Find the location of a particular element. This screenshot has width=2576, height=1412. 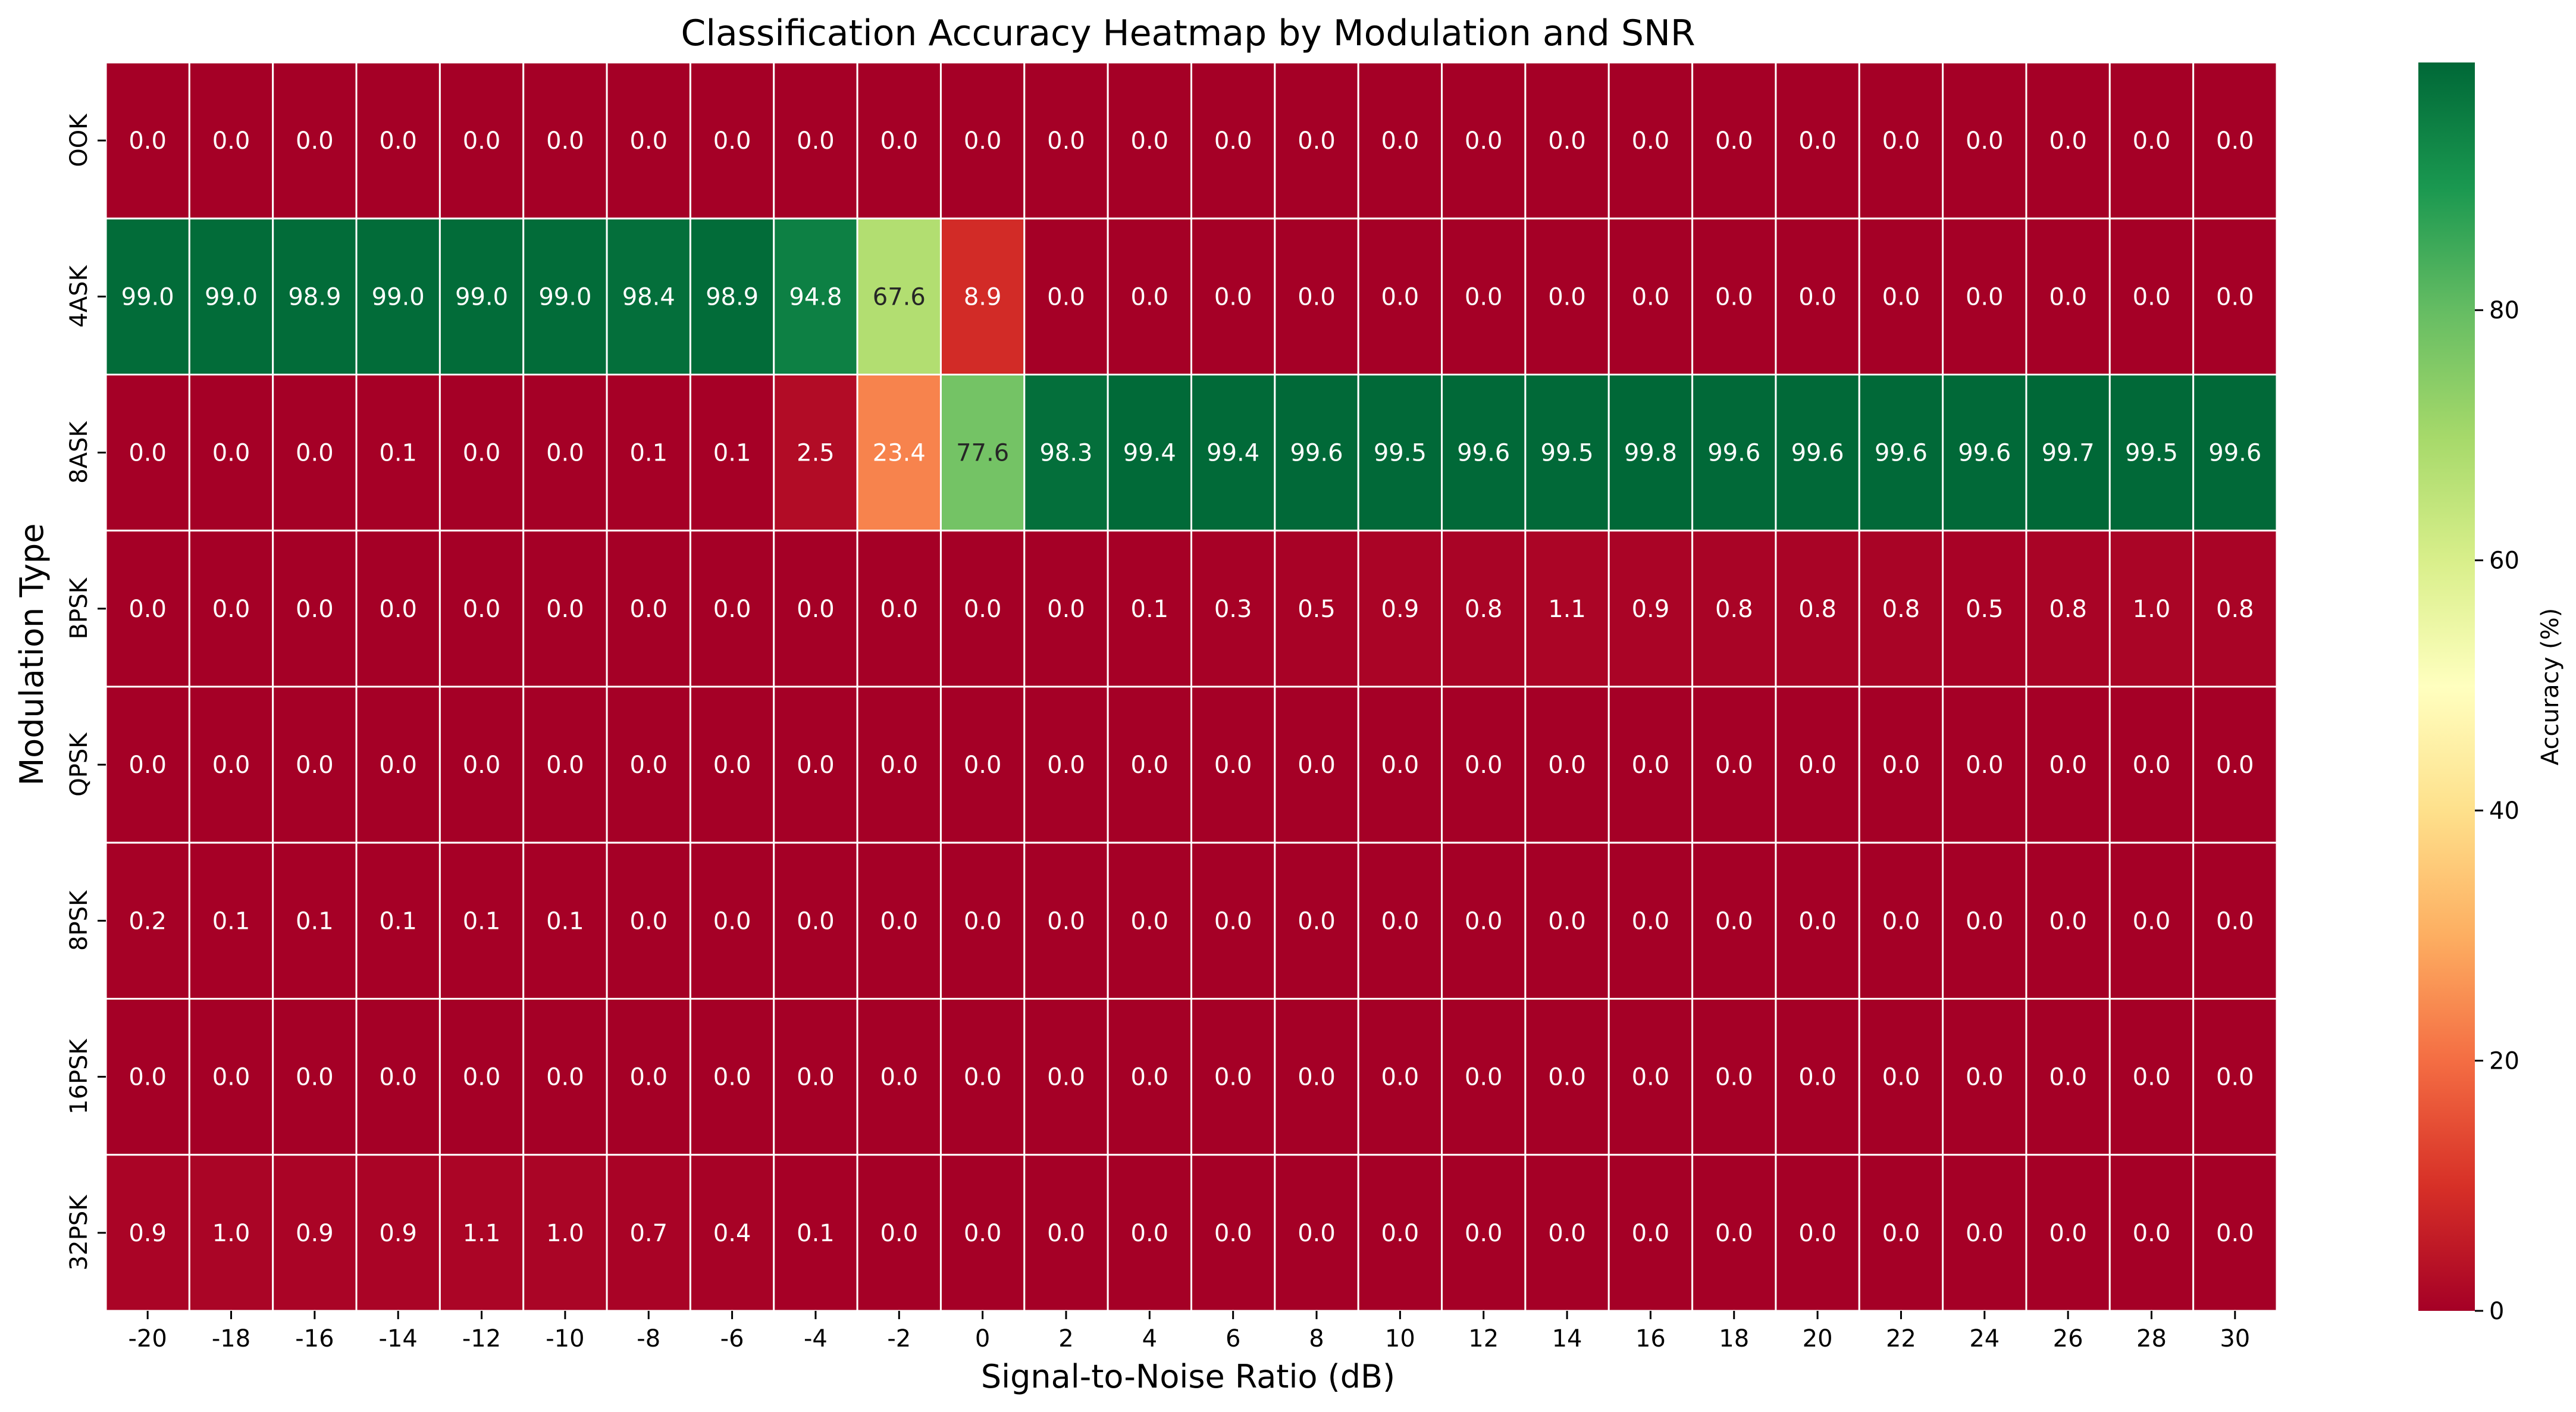

cell-value-label: 77.6 is located at coordinates (982, 453).